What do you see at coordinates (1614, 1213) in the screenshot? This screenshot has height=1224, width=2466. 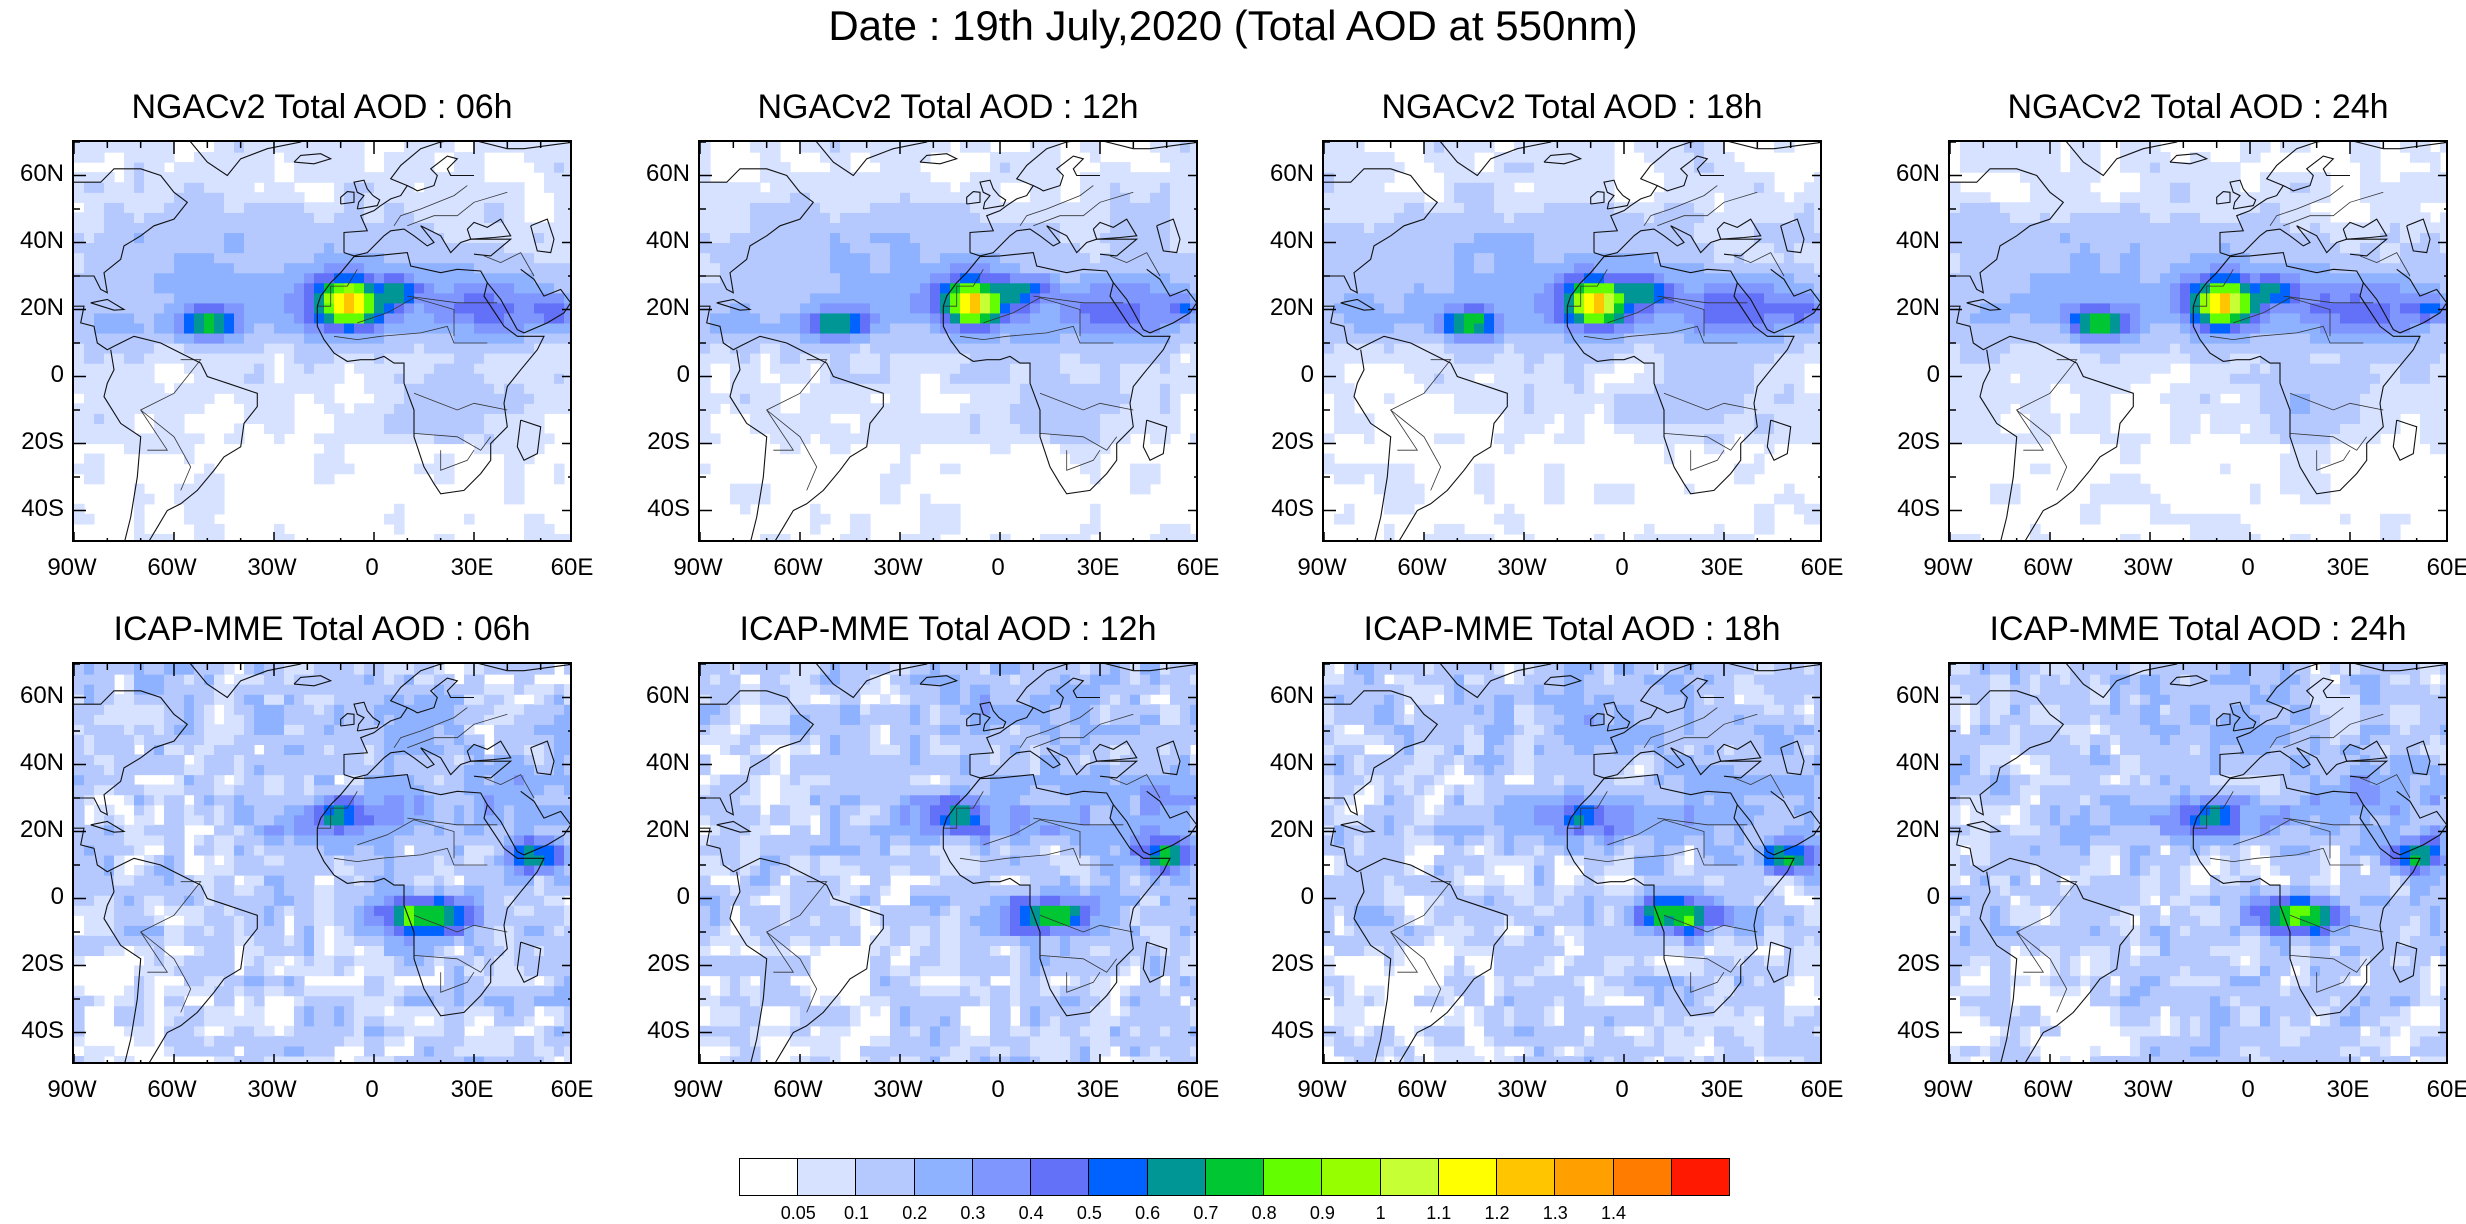 I see `colorbar-tick-label: 1.4` at bounding box center [1614, 1213].